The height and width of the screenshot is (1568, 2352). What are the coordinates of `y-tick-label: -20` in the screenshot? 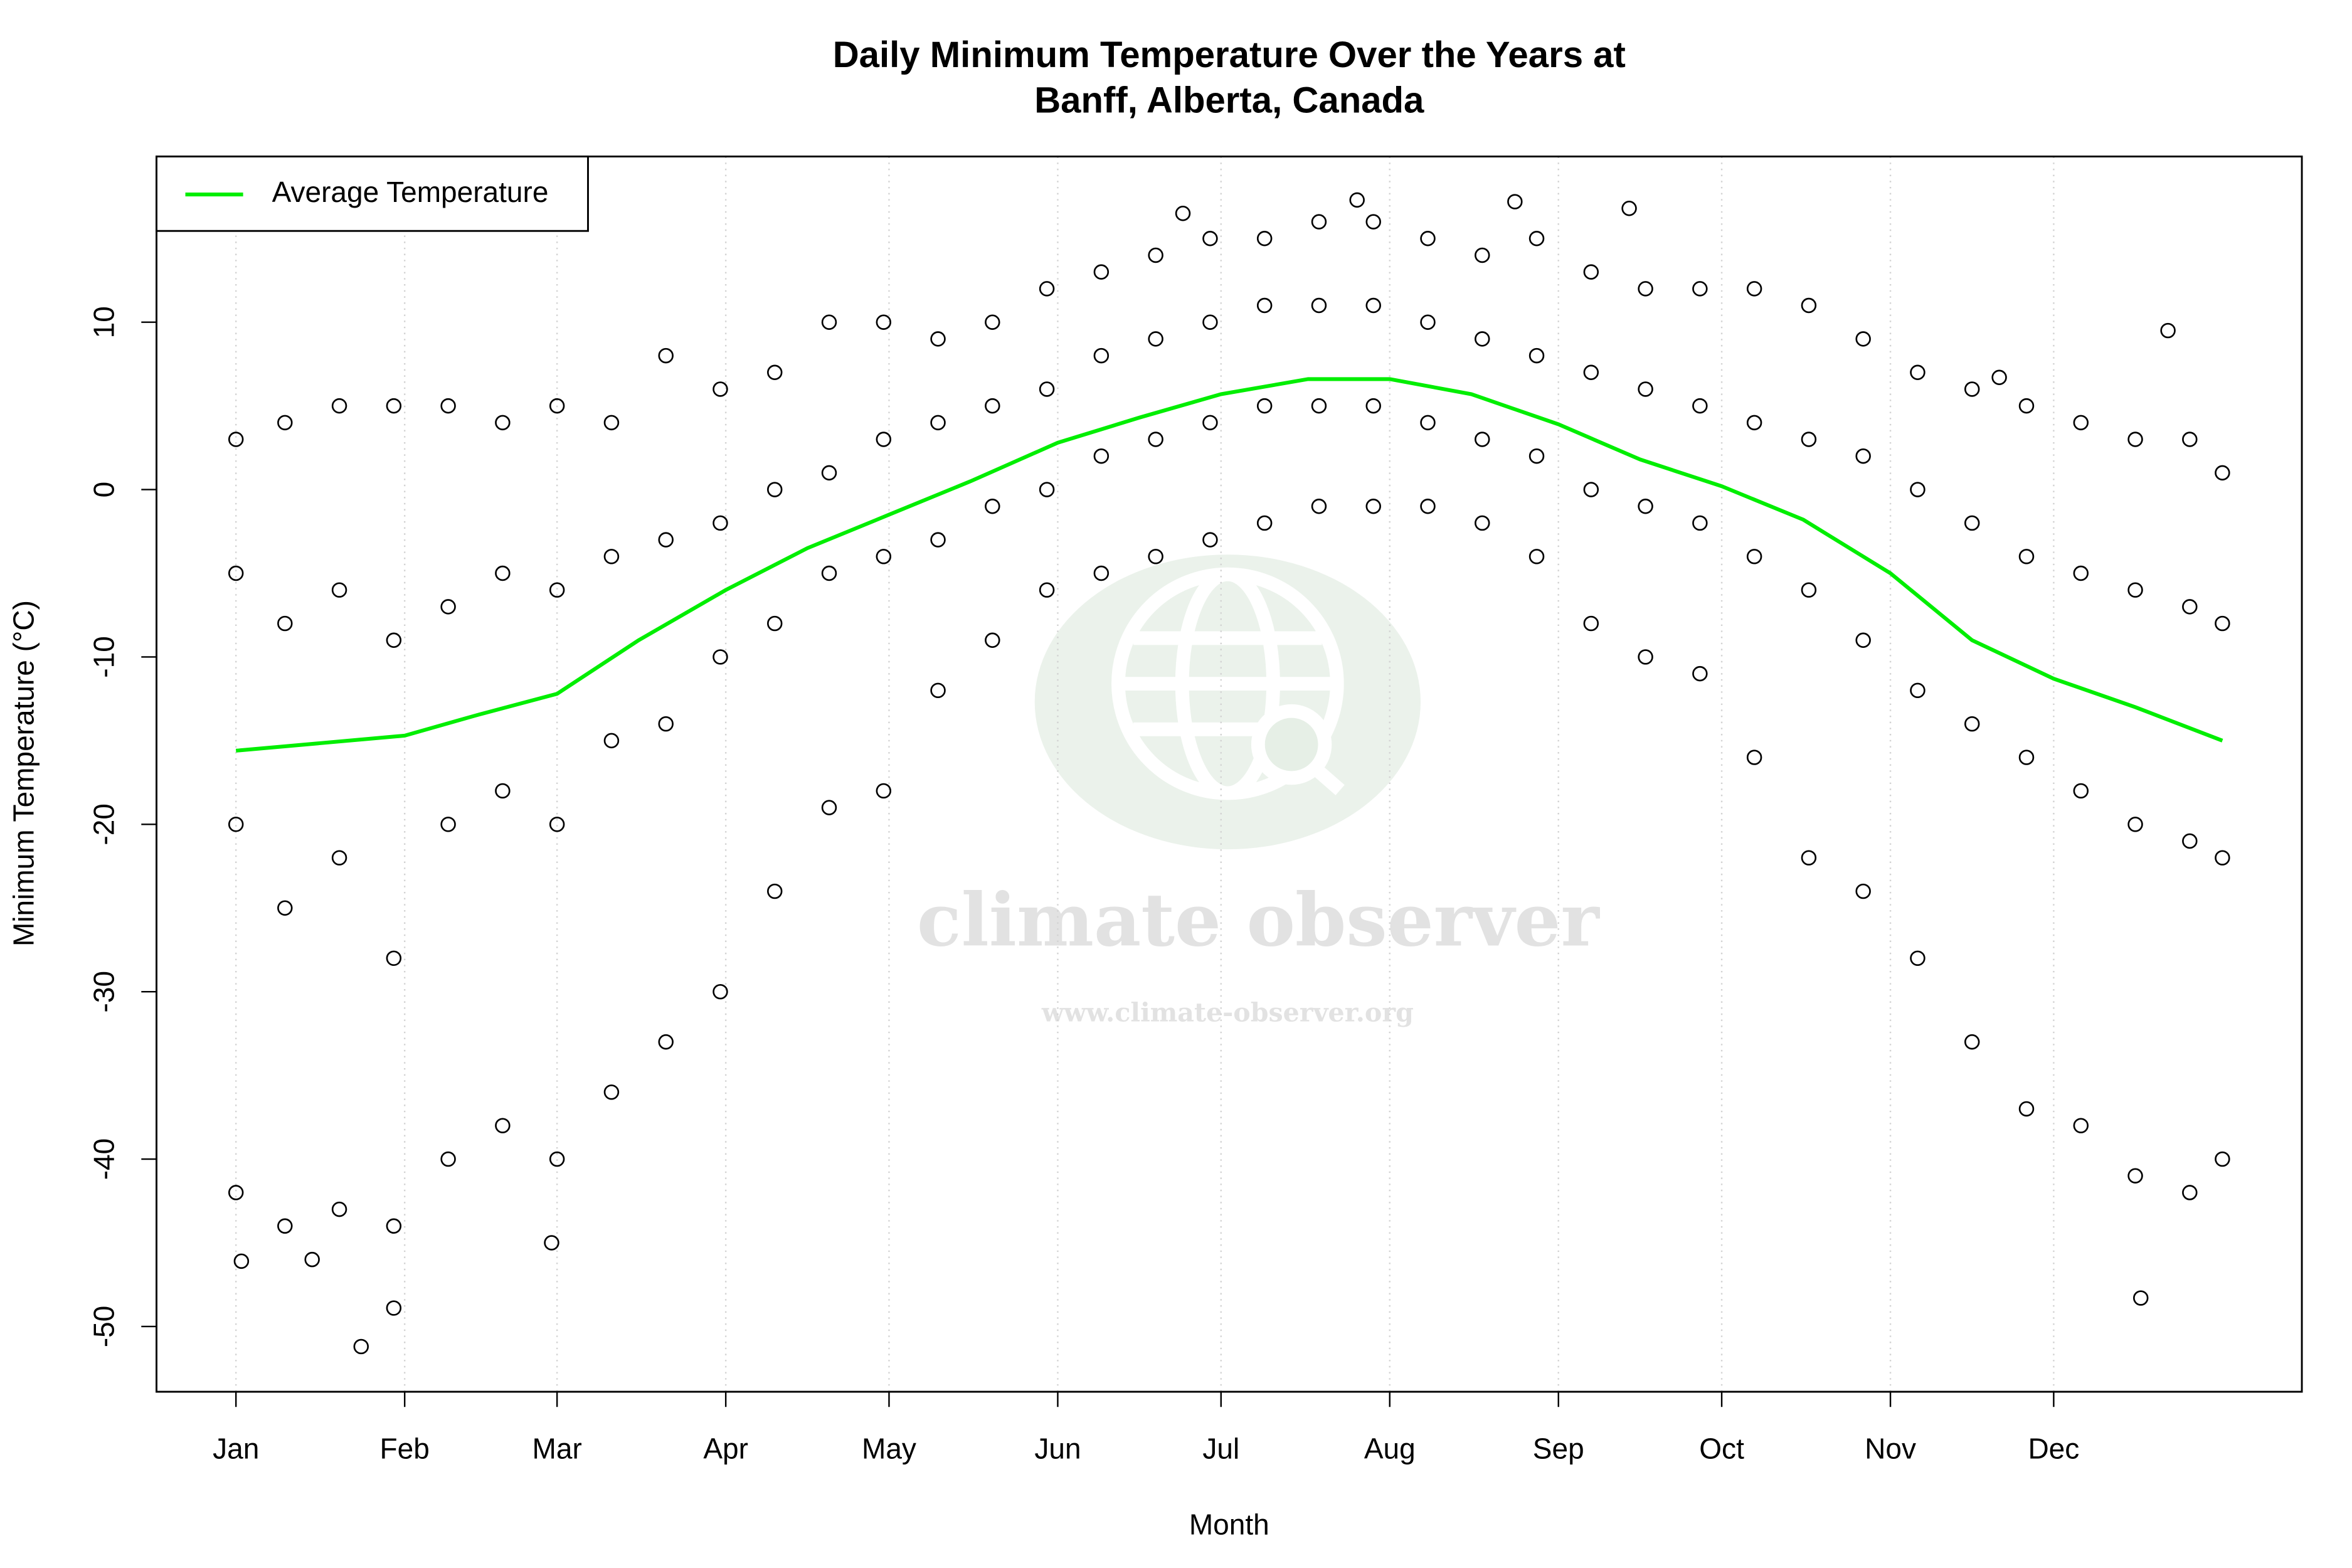 It's located at (104, 824).